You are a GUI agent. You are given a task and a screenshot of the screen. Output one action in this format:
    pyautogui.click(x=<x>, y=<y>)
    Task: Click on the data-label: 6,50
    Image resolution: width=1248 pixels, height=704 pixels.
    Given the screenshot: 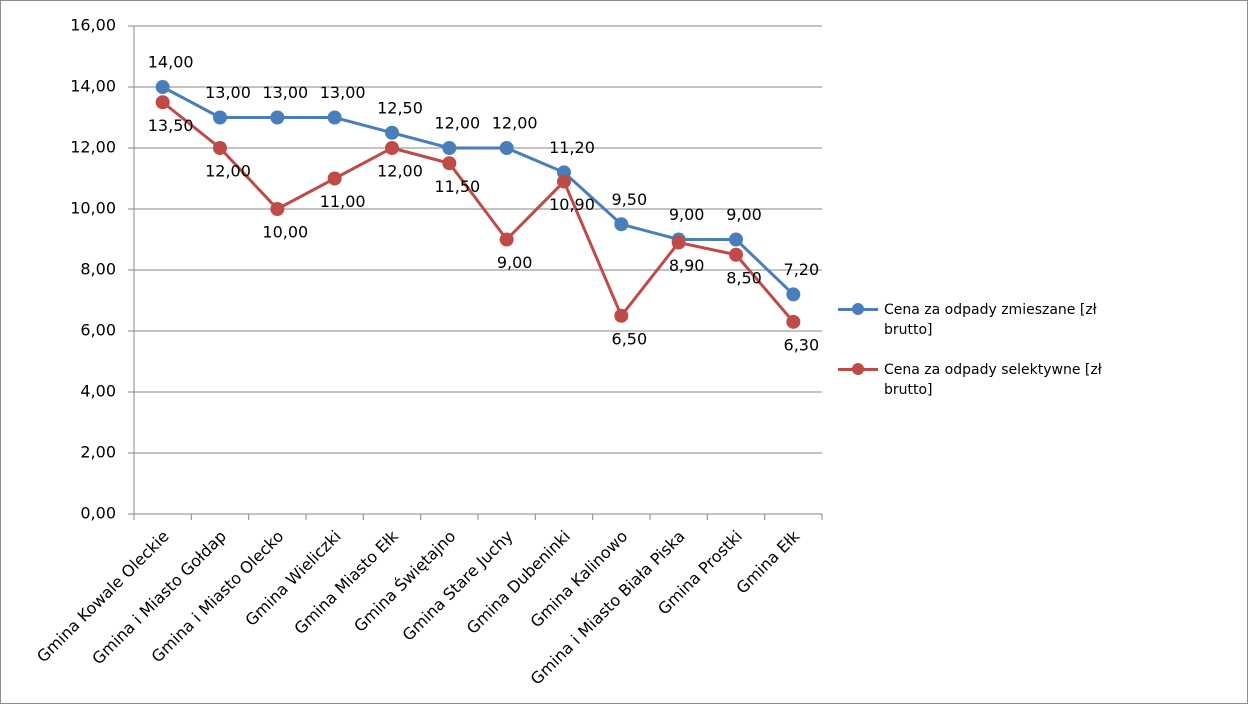 What is the action you would take?
    pyautogui.click(x=630, y=338)
    